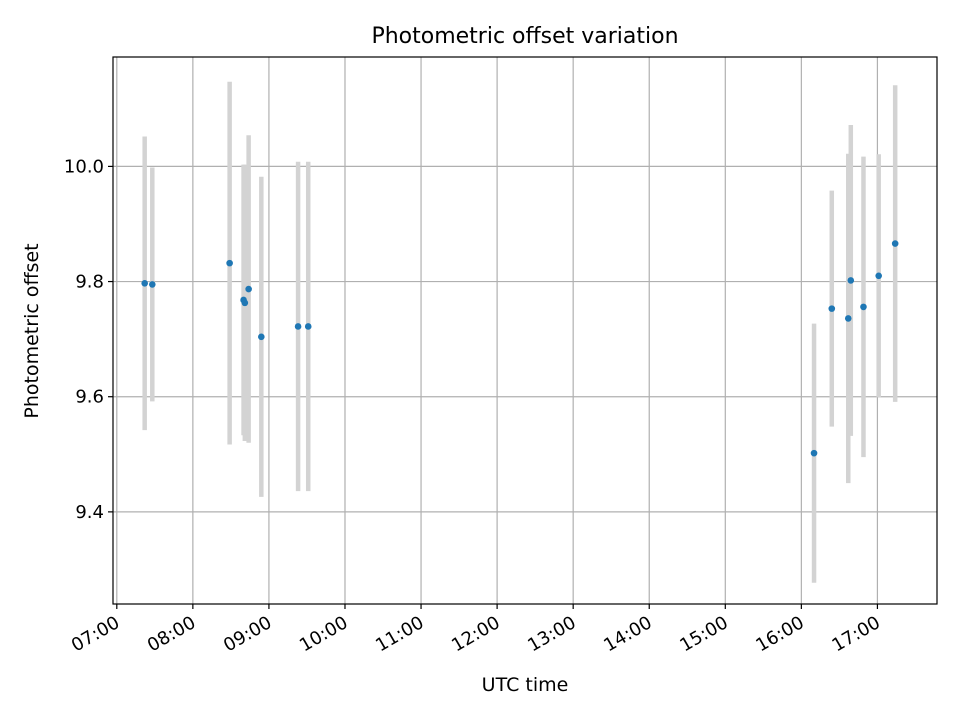  What do you see at coordinates (32, 330) in the screenshot?
I see `y-axis-label: Photometric offset` at bounding box center [32, 330].